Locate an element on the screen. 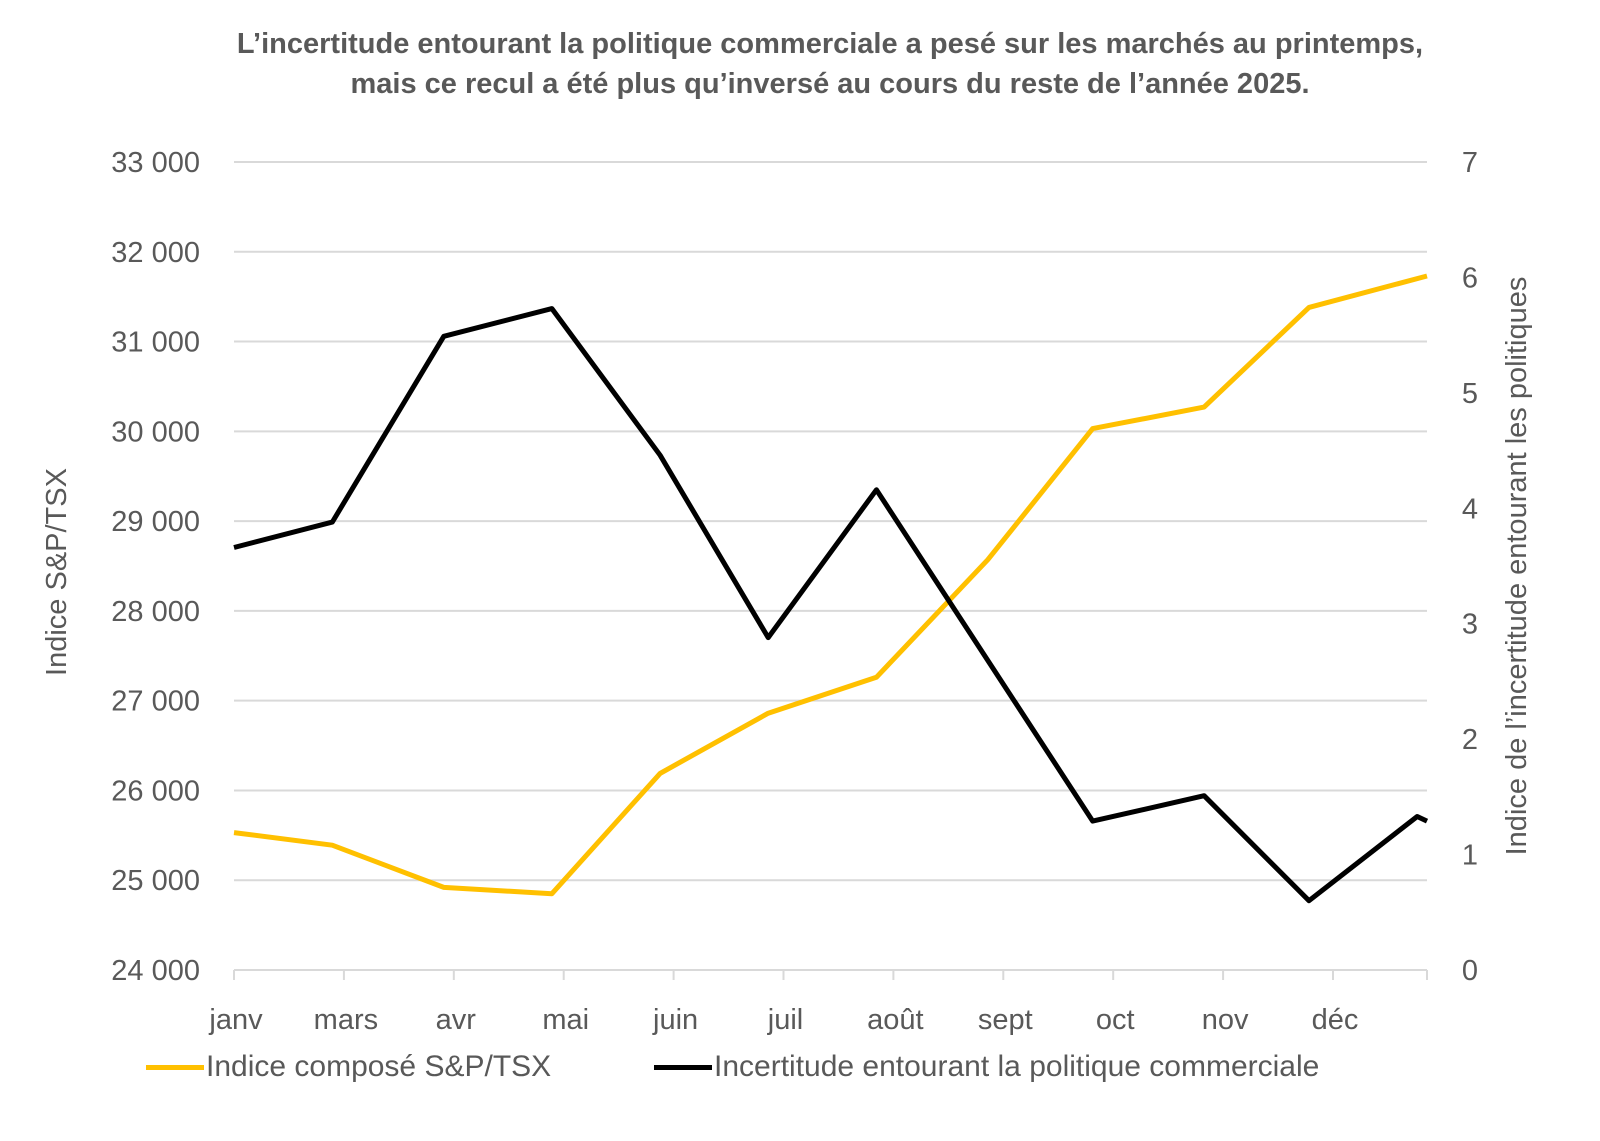 The height and width of the screenshot is (1141, 1600). x-tick-label: déc is located at coordinates (1335, 1020).